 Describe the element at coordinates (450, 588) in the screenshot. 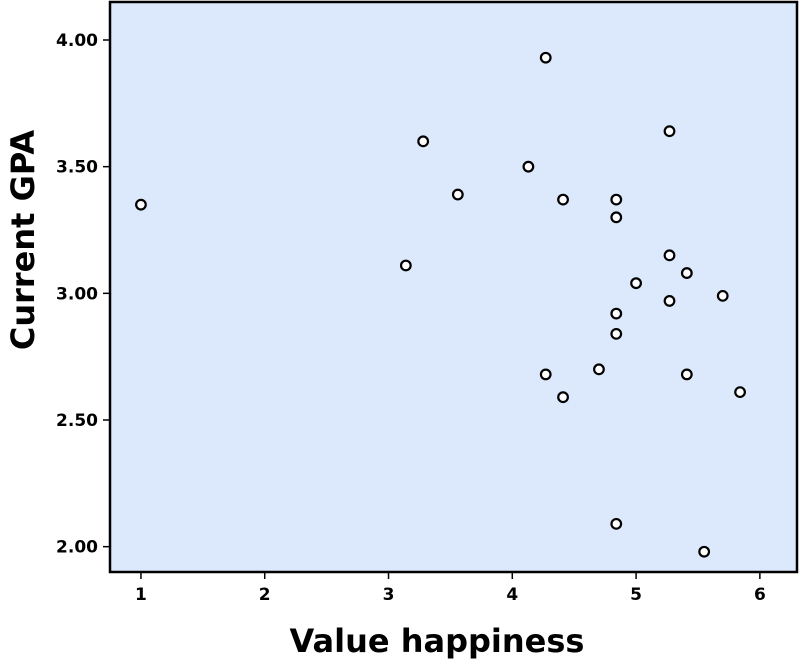

I see `x-axis-ticks: 1 2 3 4 5 6` at that location.